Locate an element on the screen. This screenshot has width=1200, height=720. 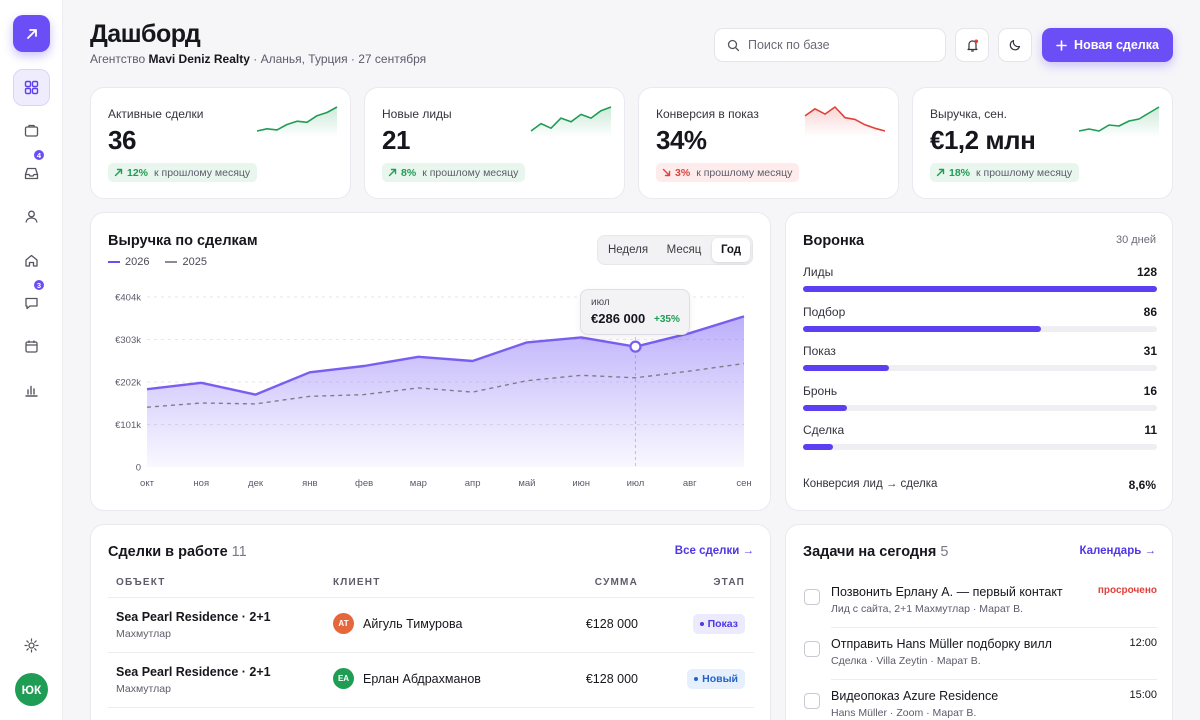
funnel-title: Воронка is located at coordinates (834, 241).